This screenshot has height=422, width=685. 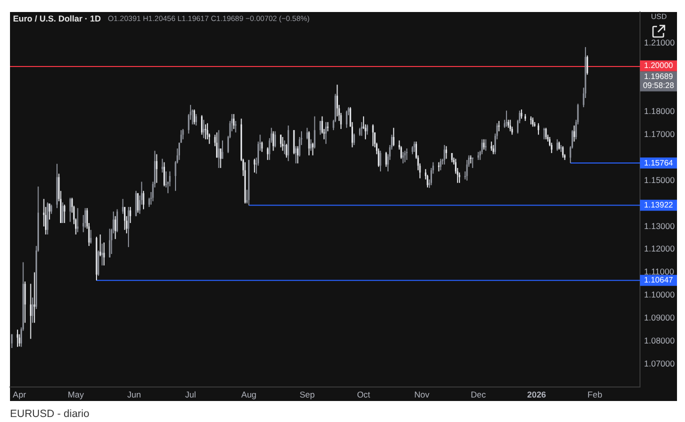 I want to click on x-tick-label: 2026, so click(x=536, y=394).